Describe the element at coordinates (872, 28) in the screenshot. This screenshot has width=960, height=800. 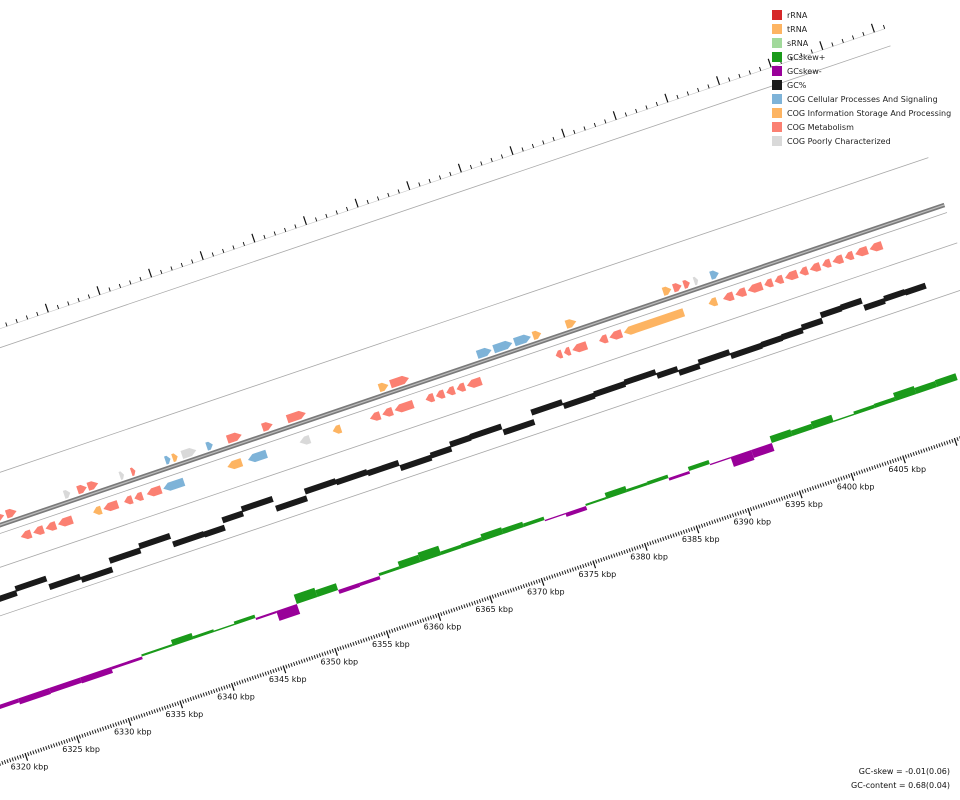
I see `outer-ruler-major-tick` at that location.